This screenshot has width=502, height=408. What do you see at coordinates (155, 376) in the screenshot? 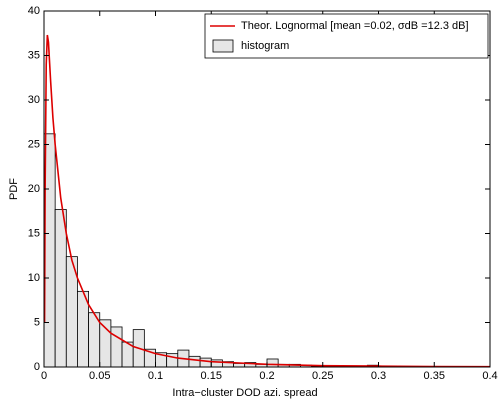
I see `x-tick-label: 0.1` at bounding box center [155, 376].